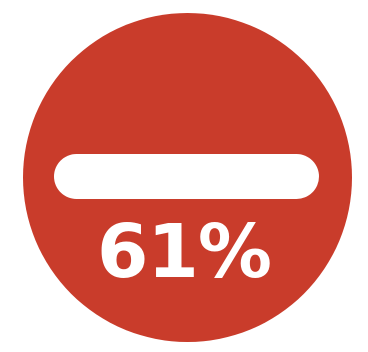  What do you see at coordinates (186, 176) in the screenshot?
I see `minus-icon` at bounding box center [186, 176].